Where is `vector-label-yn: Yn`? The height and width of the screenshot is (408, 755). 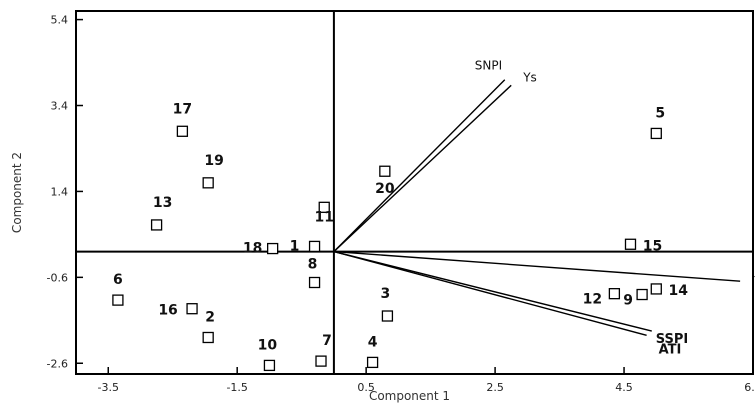
vector-label-yn: Yn is located at coordinates (754, 281).